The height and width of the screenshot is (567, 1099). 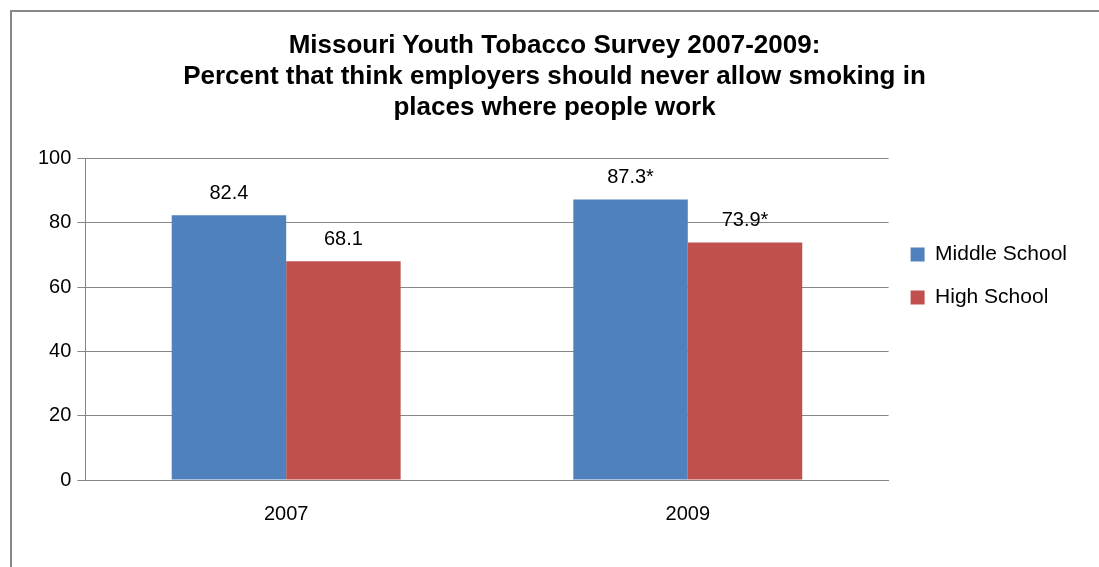 What do you see at coordinates (229, 191) in the screenshot?
I see `data-label: 82.4` at bounding box center [229, 191].